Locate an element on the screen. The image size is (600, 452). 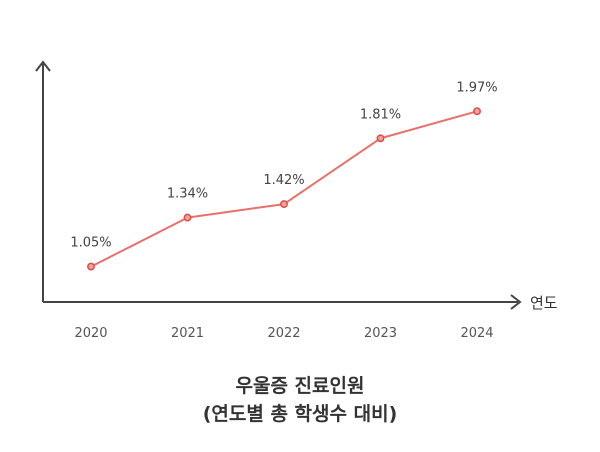
caption-line-1: 우울증 진료인원 is located at coordinates (300, 386).